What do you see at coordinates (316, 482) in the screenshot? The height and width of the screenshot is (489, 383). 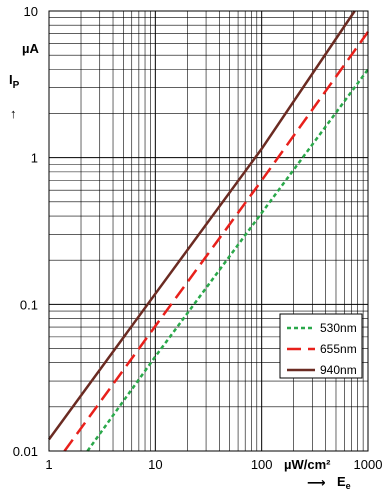 I see `x-axis-arrow: ⟶` at bounding box center [316, 482].